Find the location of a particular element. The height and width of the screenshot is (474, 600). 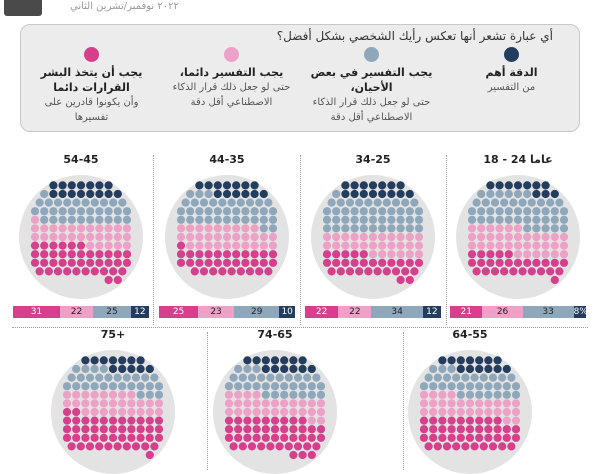

percentage-segment: 26 is located at coordinates (502, 312).